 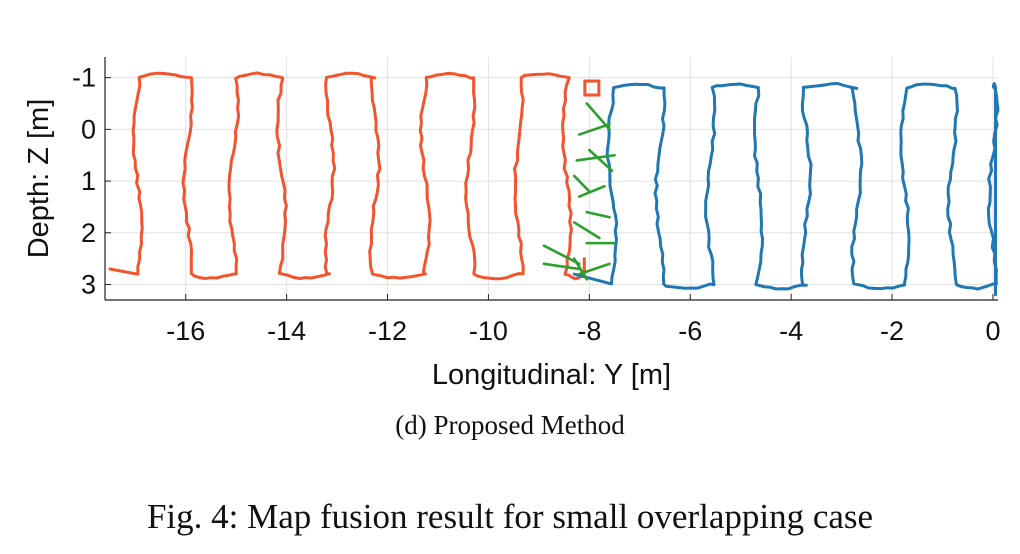 What do you see at coordinates (88, 284) in the screenshot?
I see `y-tick-label: 3` at bounding box center [88, 284].